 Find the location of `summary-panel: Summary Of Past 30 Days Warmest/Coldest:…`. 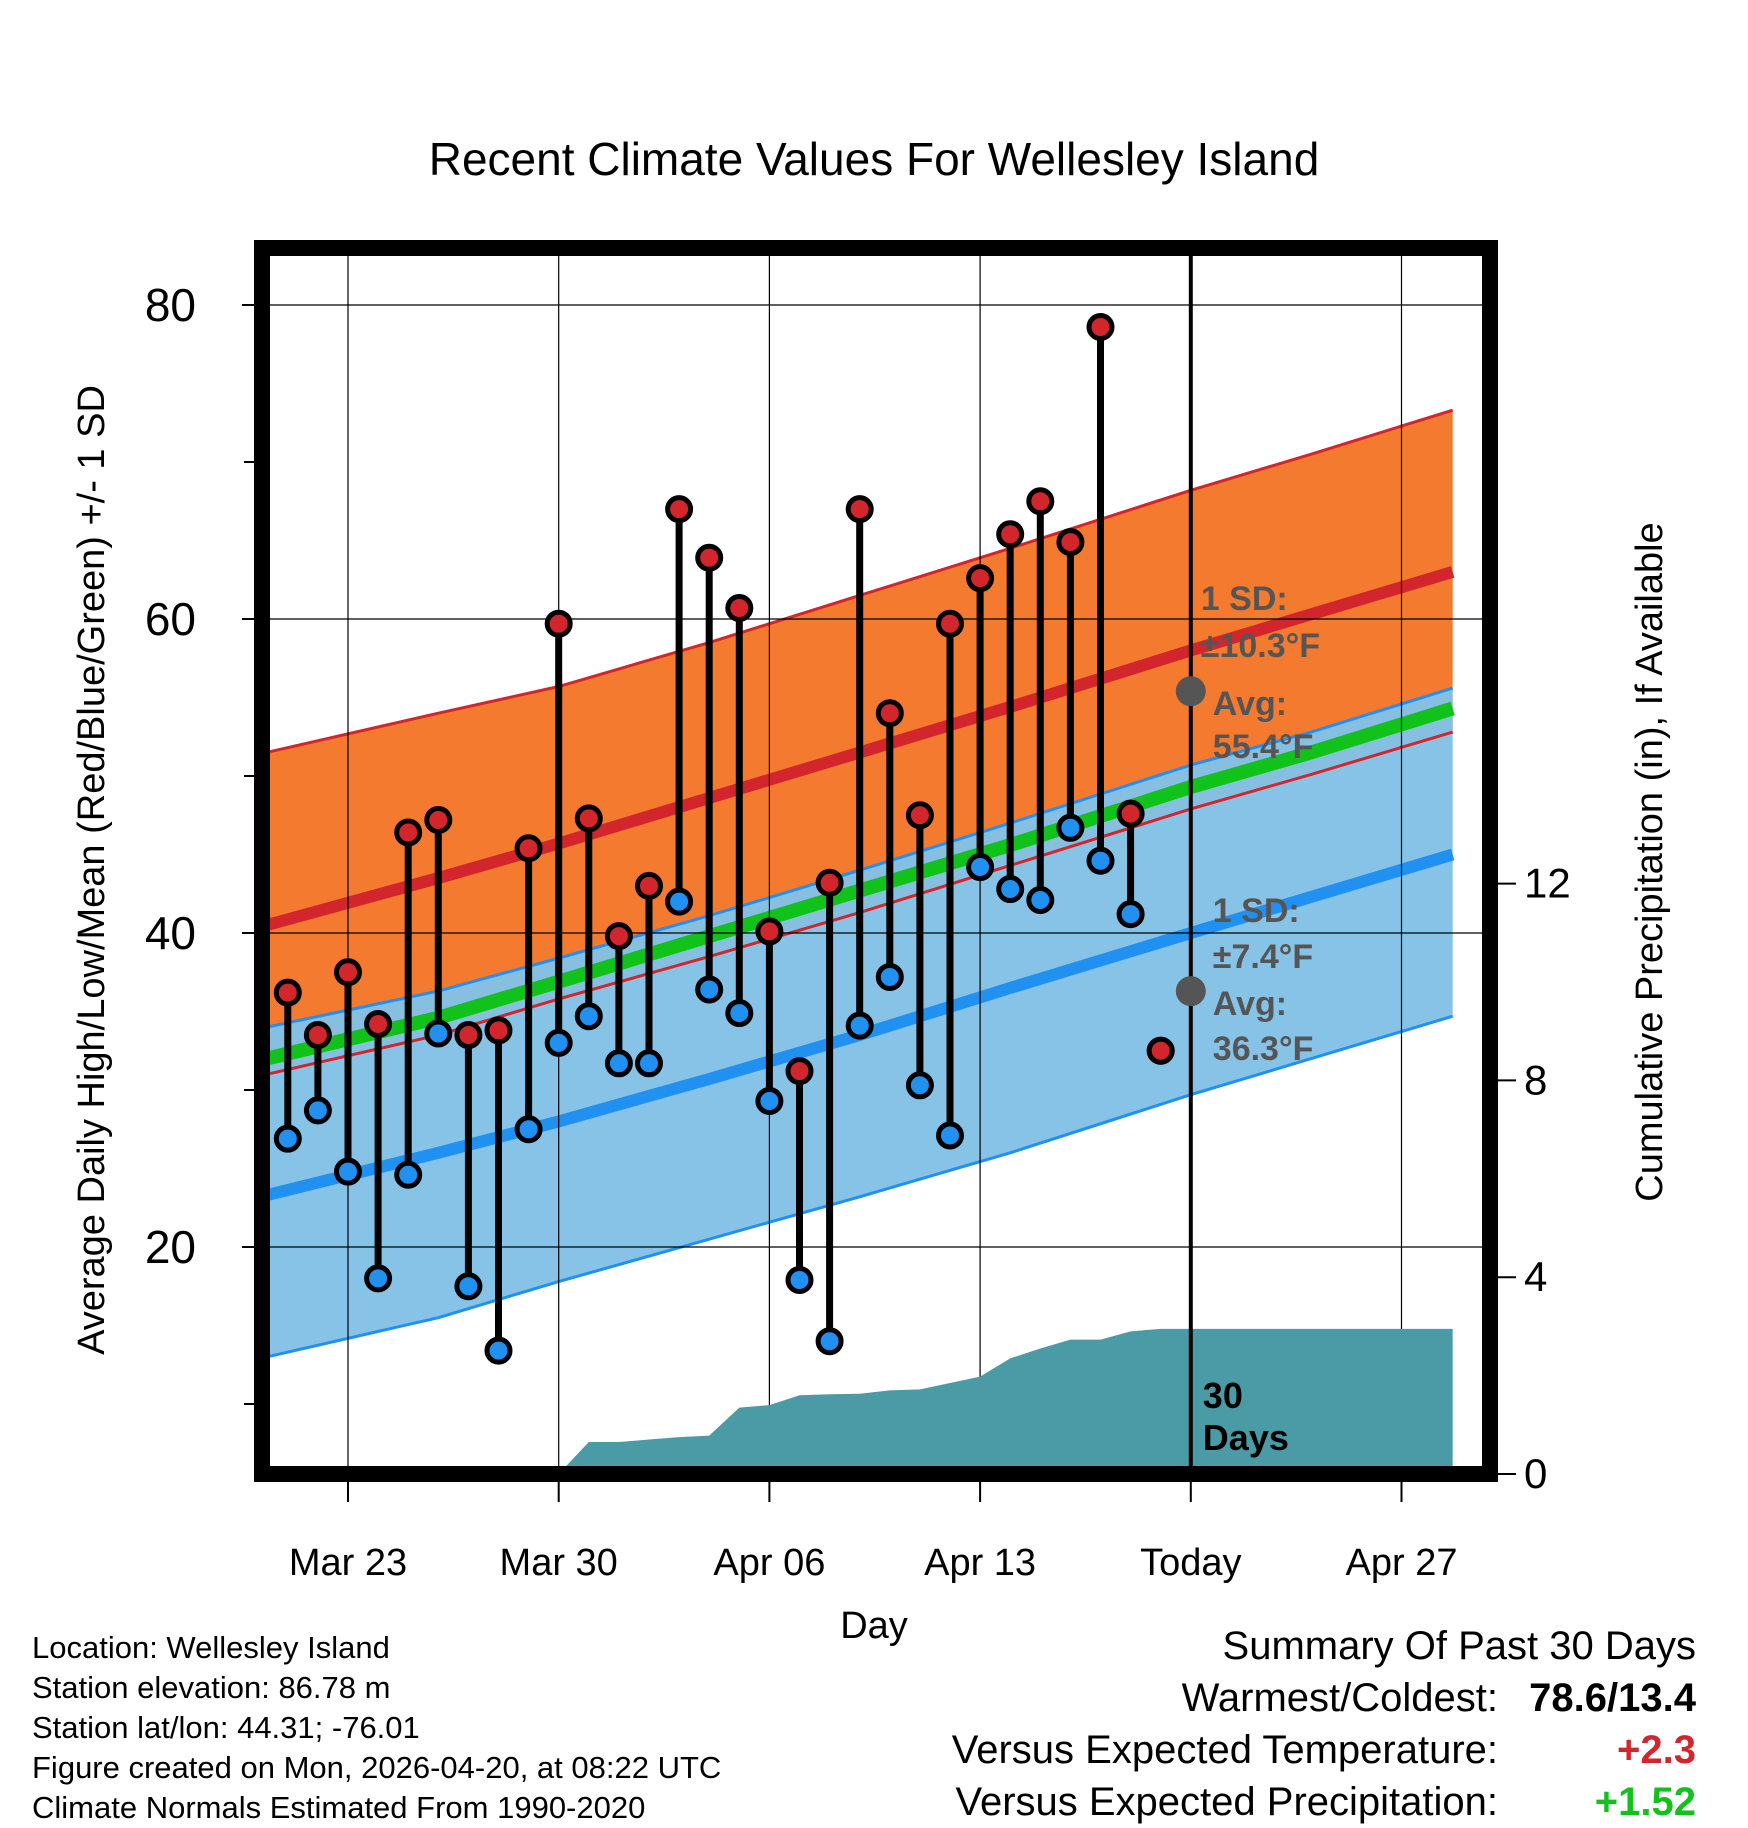

summary-panel: Summary Of Past 30 Days Warmest/Coldest:… is located at coordinates (1246, 1724).